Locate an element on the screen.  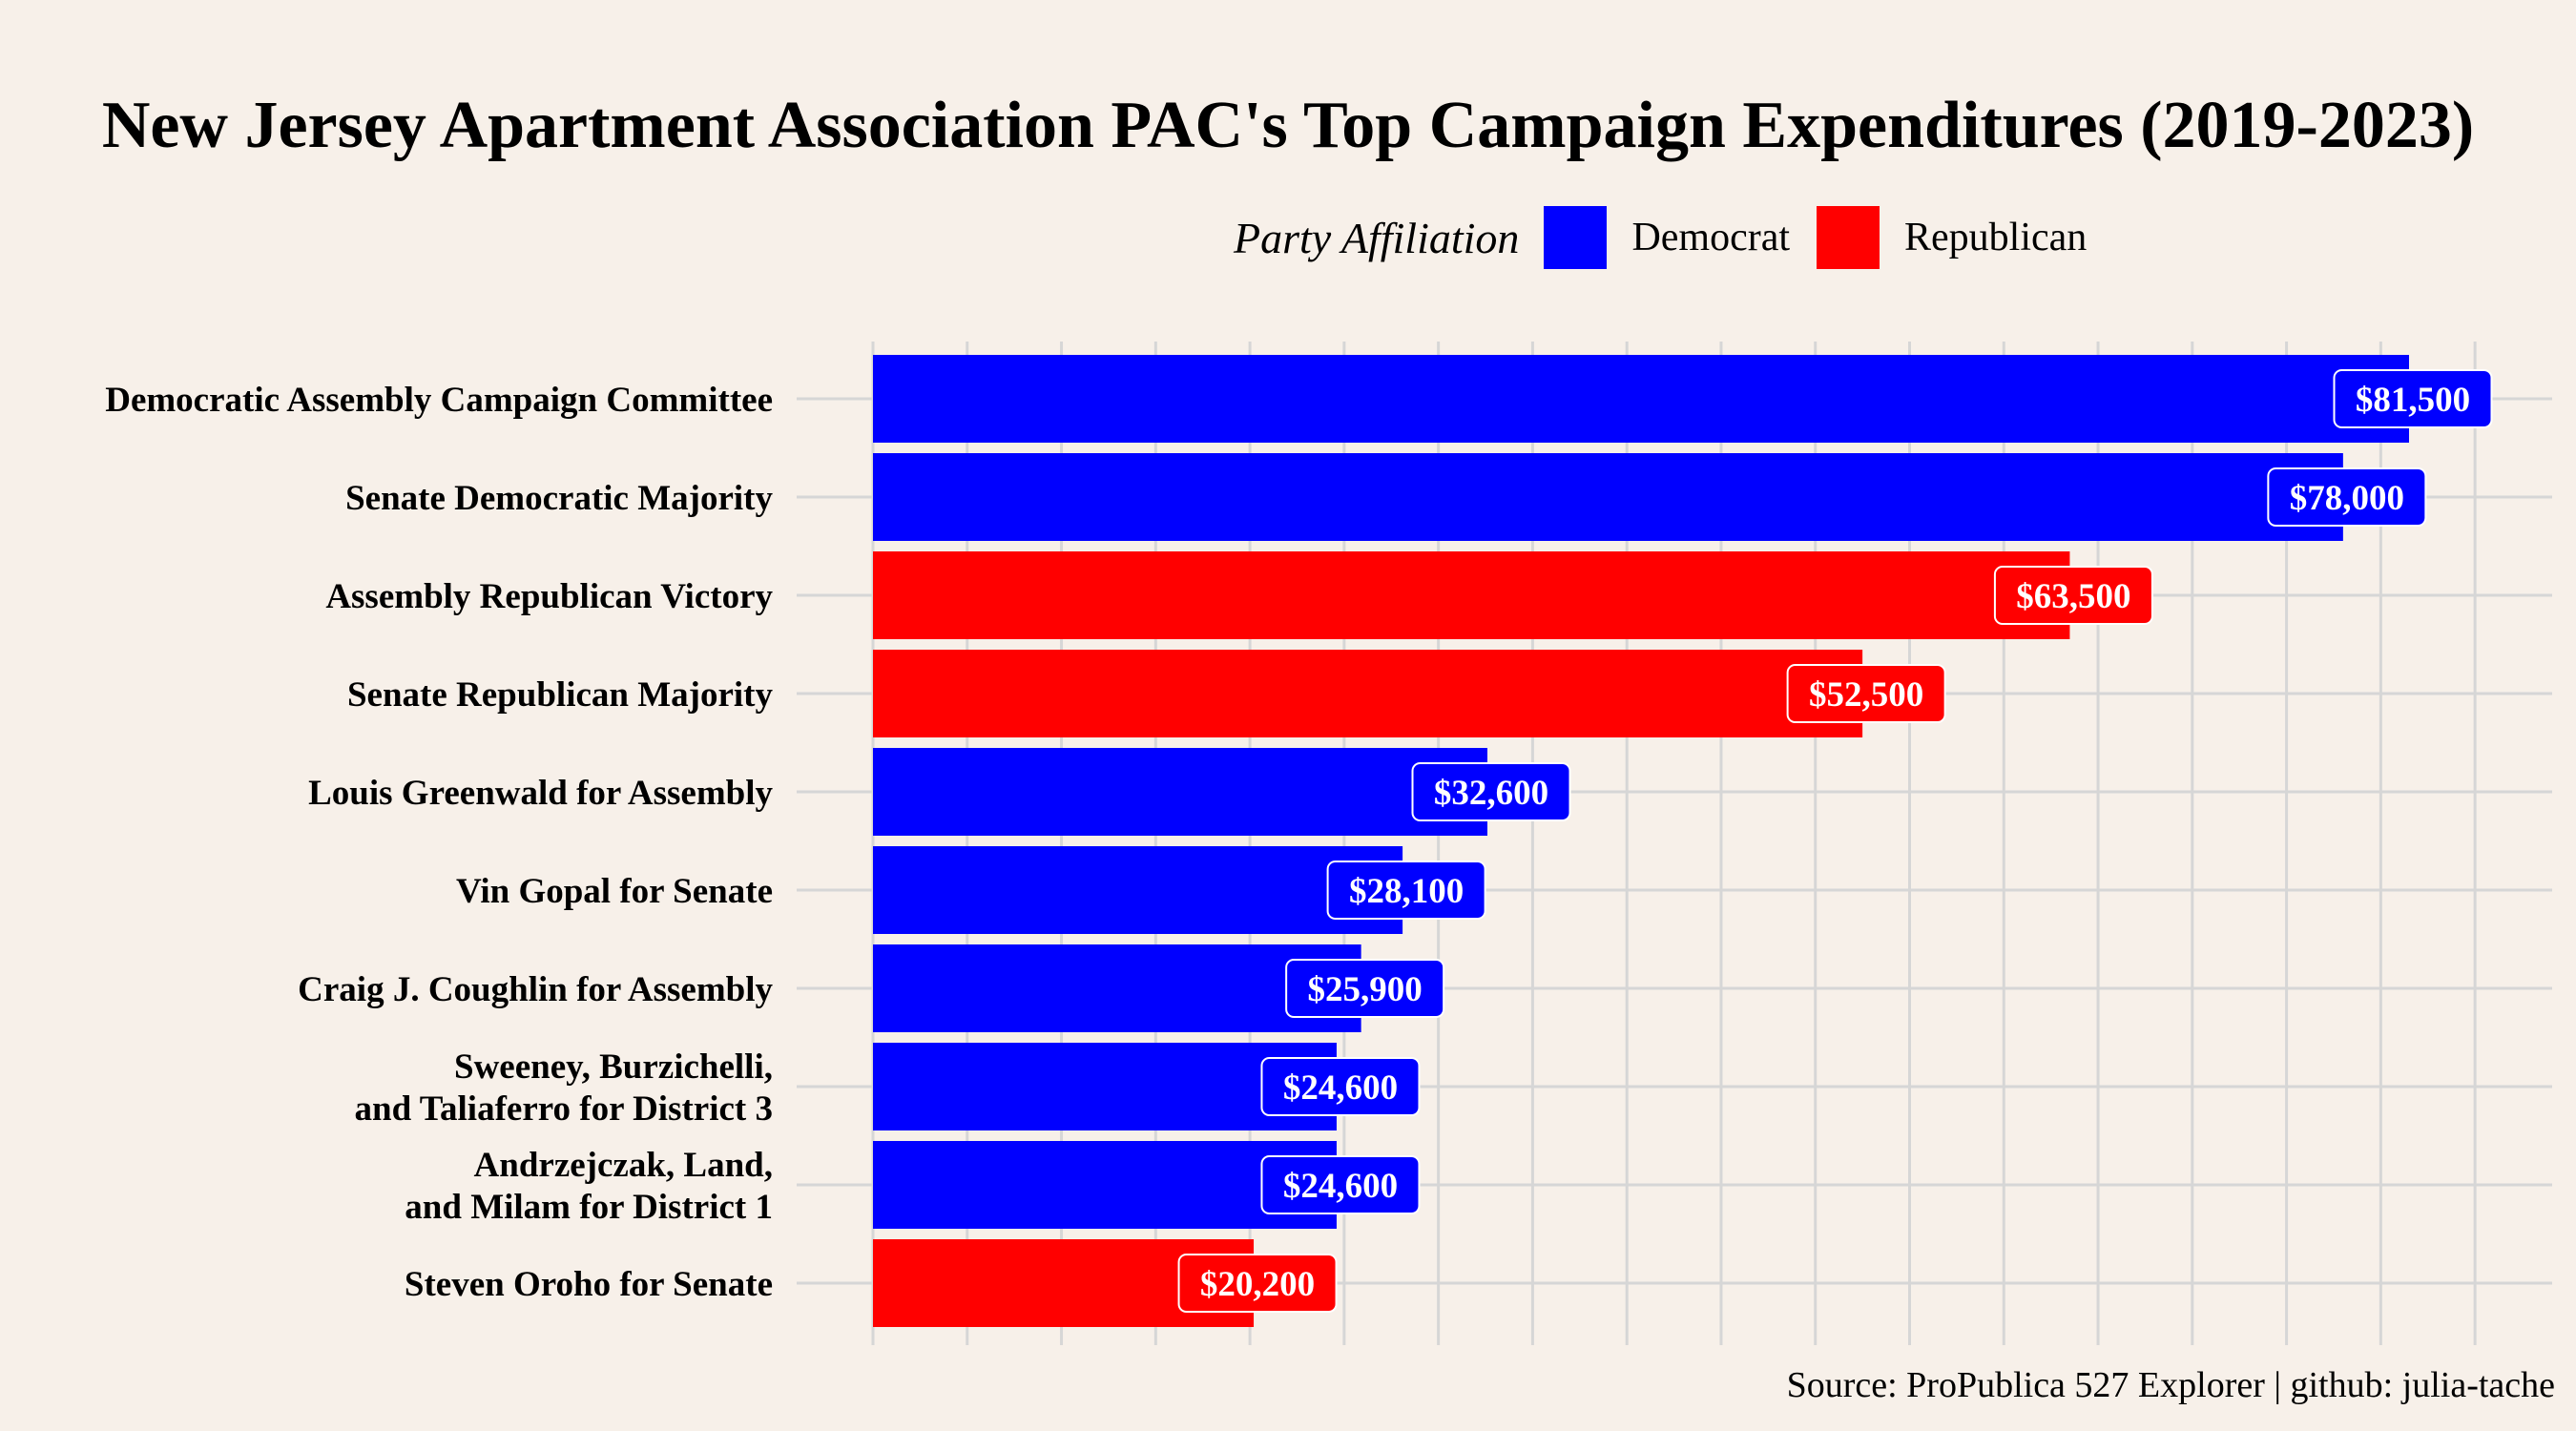
value-label: $28,100 is located at coordinates (1406, 891).